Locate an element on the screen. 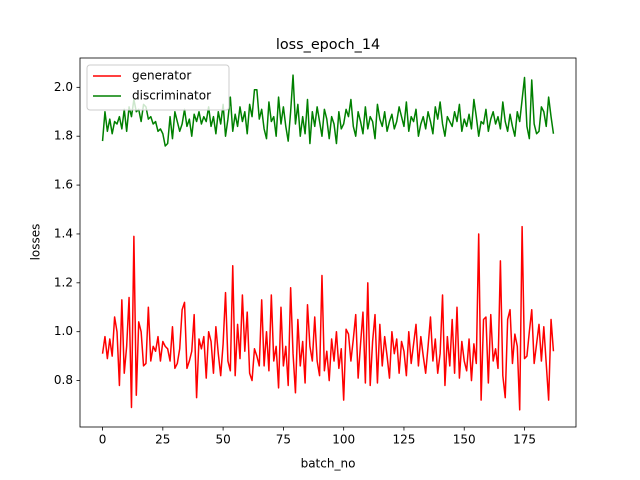 This screenshot has height=480, width=640. y-tick-label: 1.2 is located at coordinates (63, 282).